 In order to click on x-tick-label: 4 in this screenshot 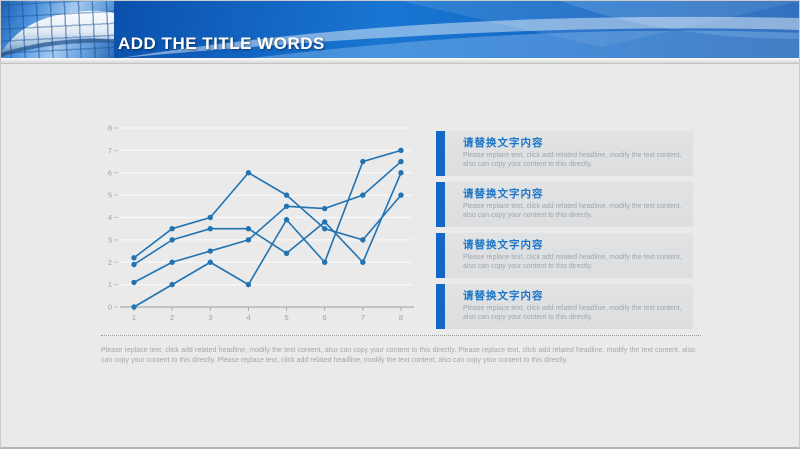, I will do `click(248, 317)`.